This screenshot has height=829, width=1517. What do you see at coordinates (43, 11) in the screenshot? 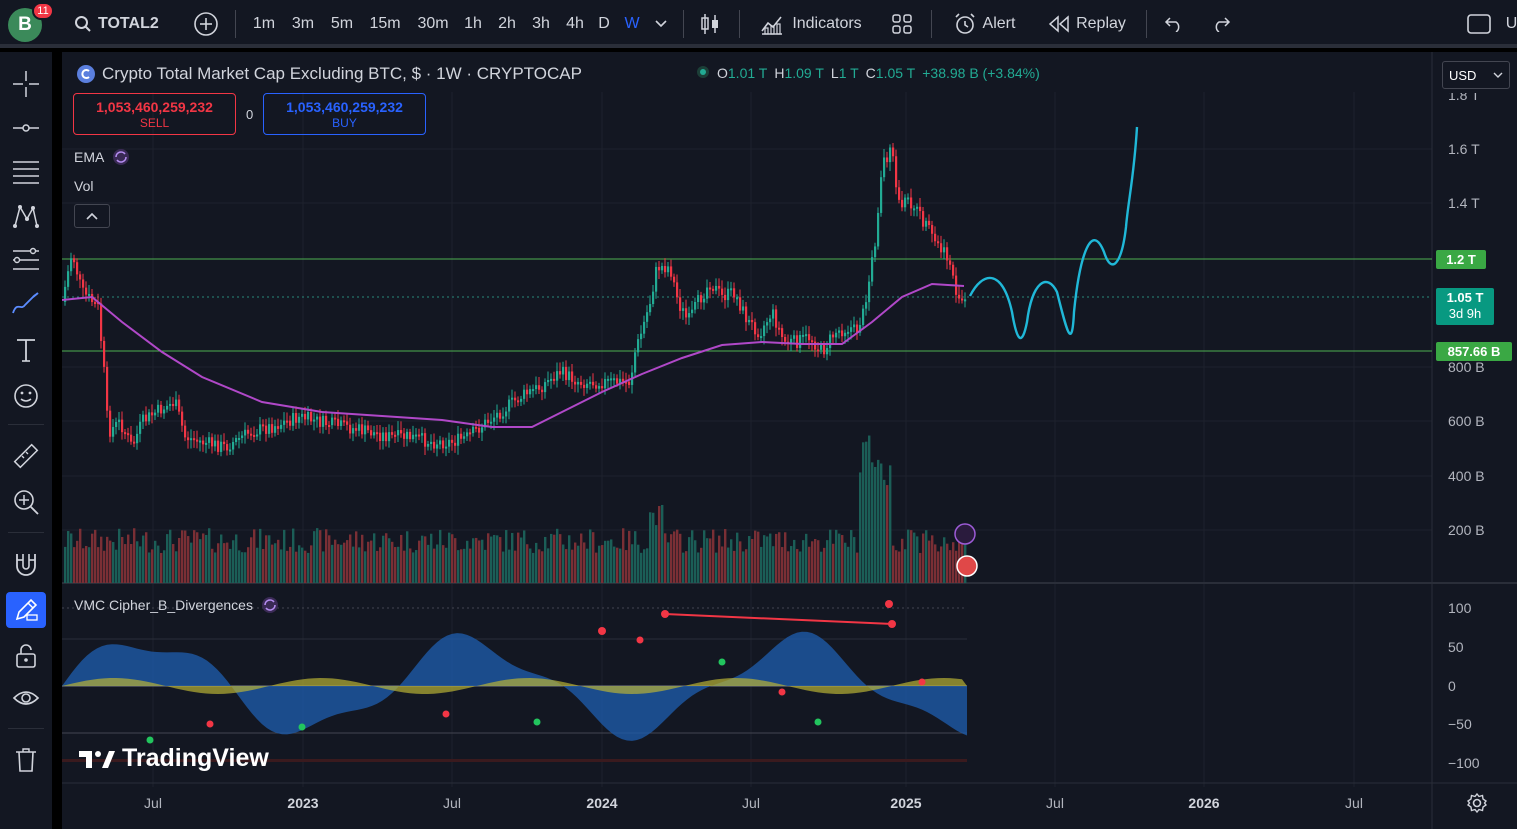
I see `notification-badge: 11` at bounding box center [43, 11].